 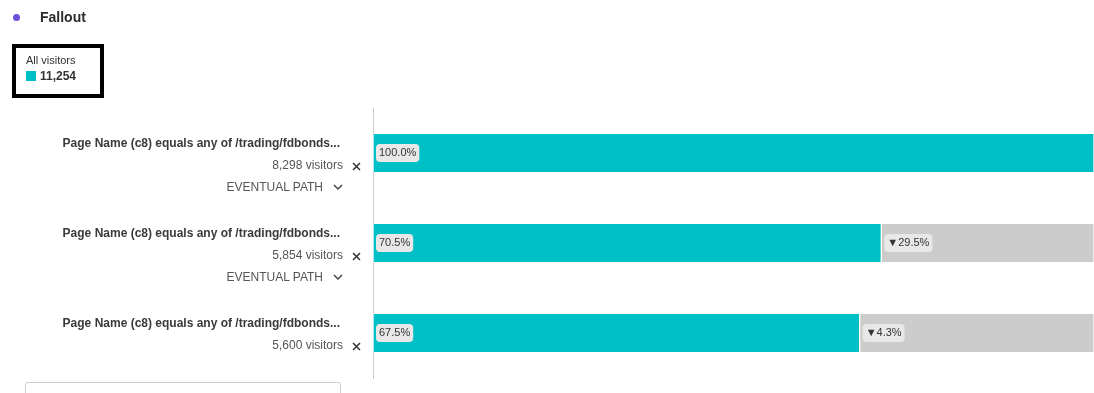 What do you see at coordinates (307, 345) in the screenshot?
I see `text: 5,600 visitors` at bounding box center [307, 345].